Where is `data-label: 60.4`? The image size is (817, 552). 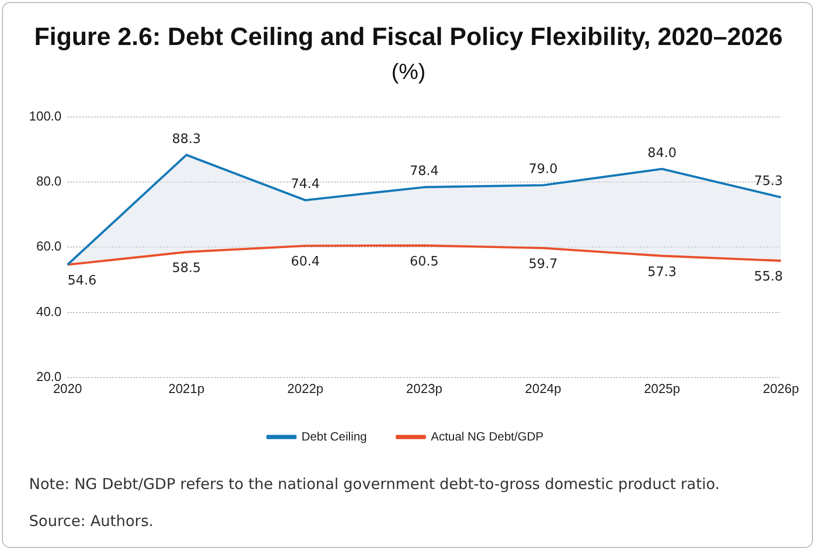
data-label: 60.4 is located at coordinates (305, 262).